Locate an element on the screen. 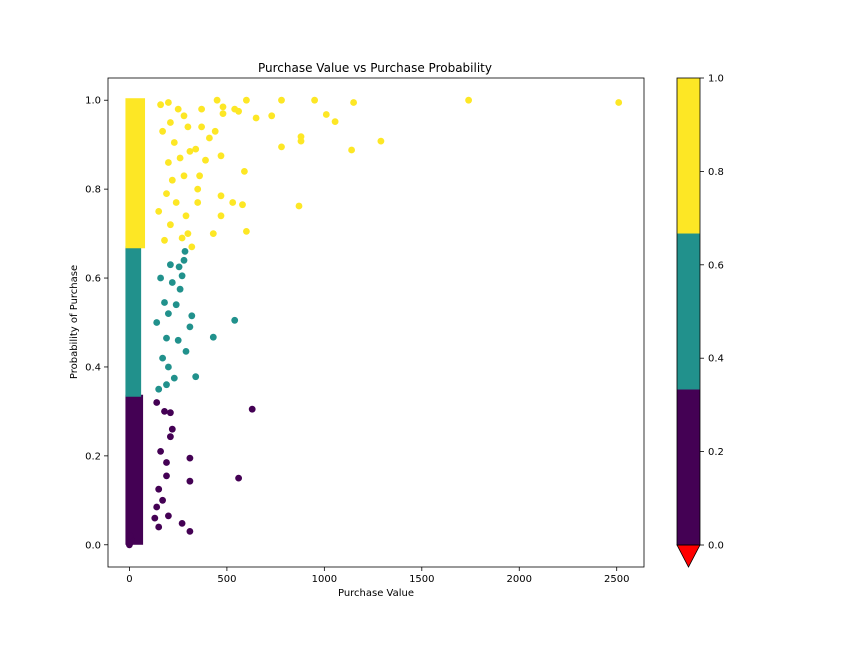  x-tick-label: 2500 is located at coordinates (616, 579).